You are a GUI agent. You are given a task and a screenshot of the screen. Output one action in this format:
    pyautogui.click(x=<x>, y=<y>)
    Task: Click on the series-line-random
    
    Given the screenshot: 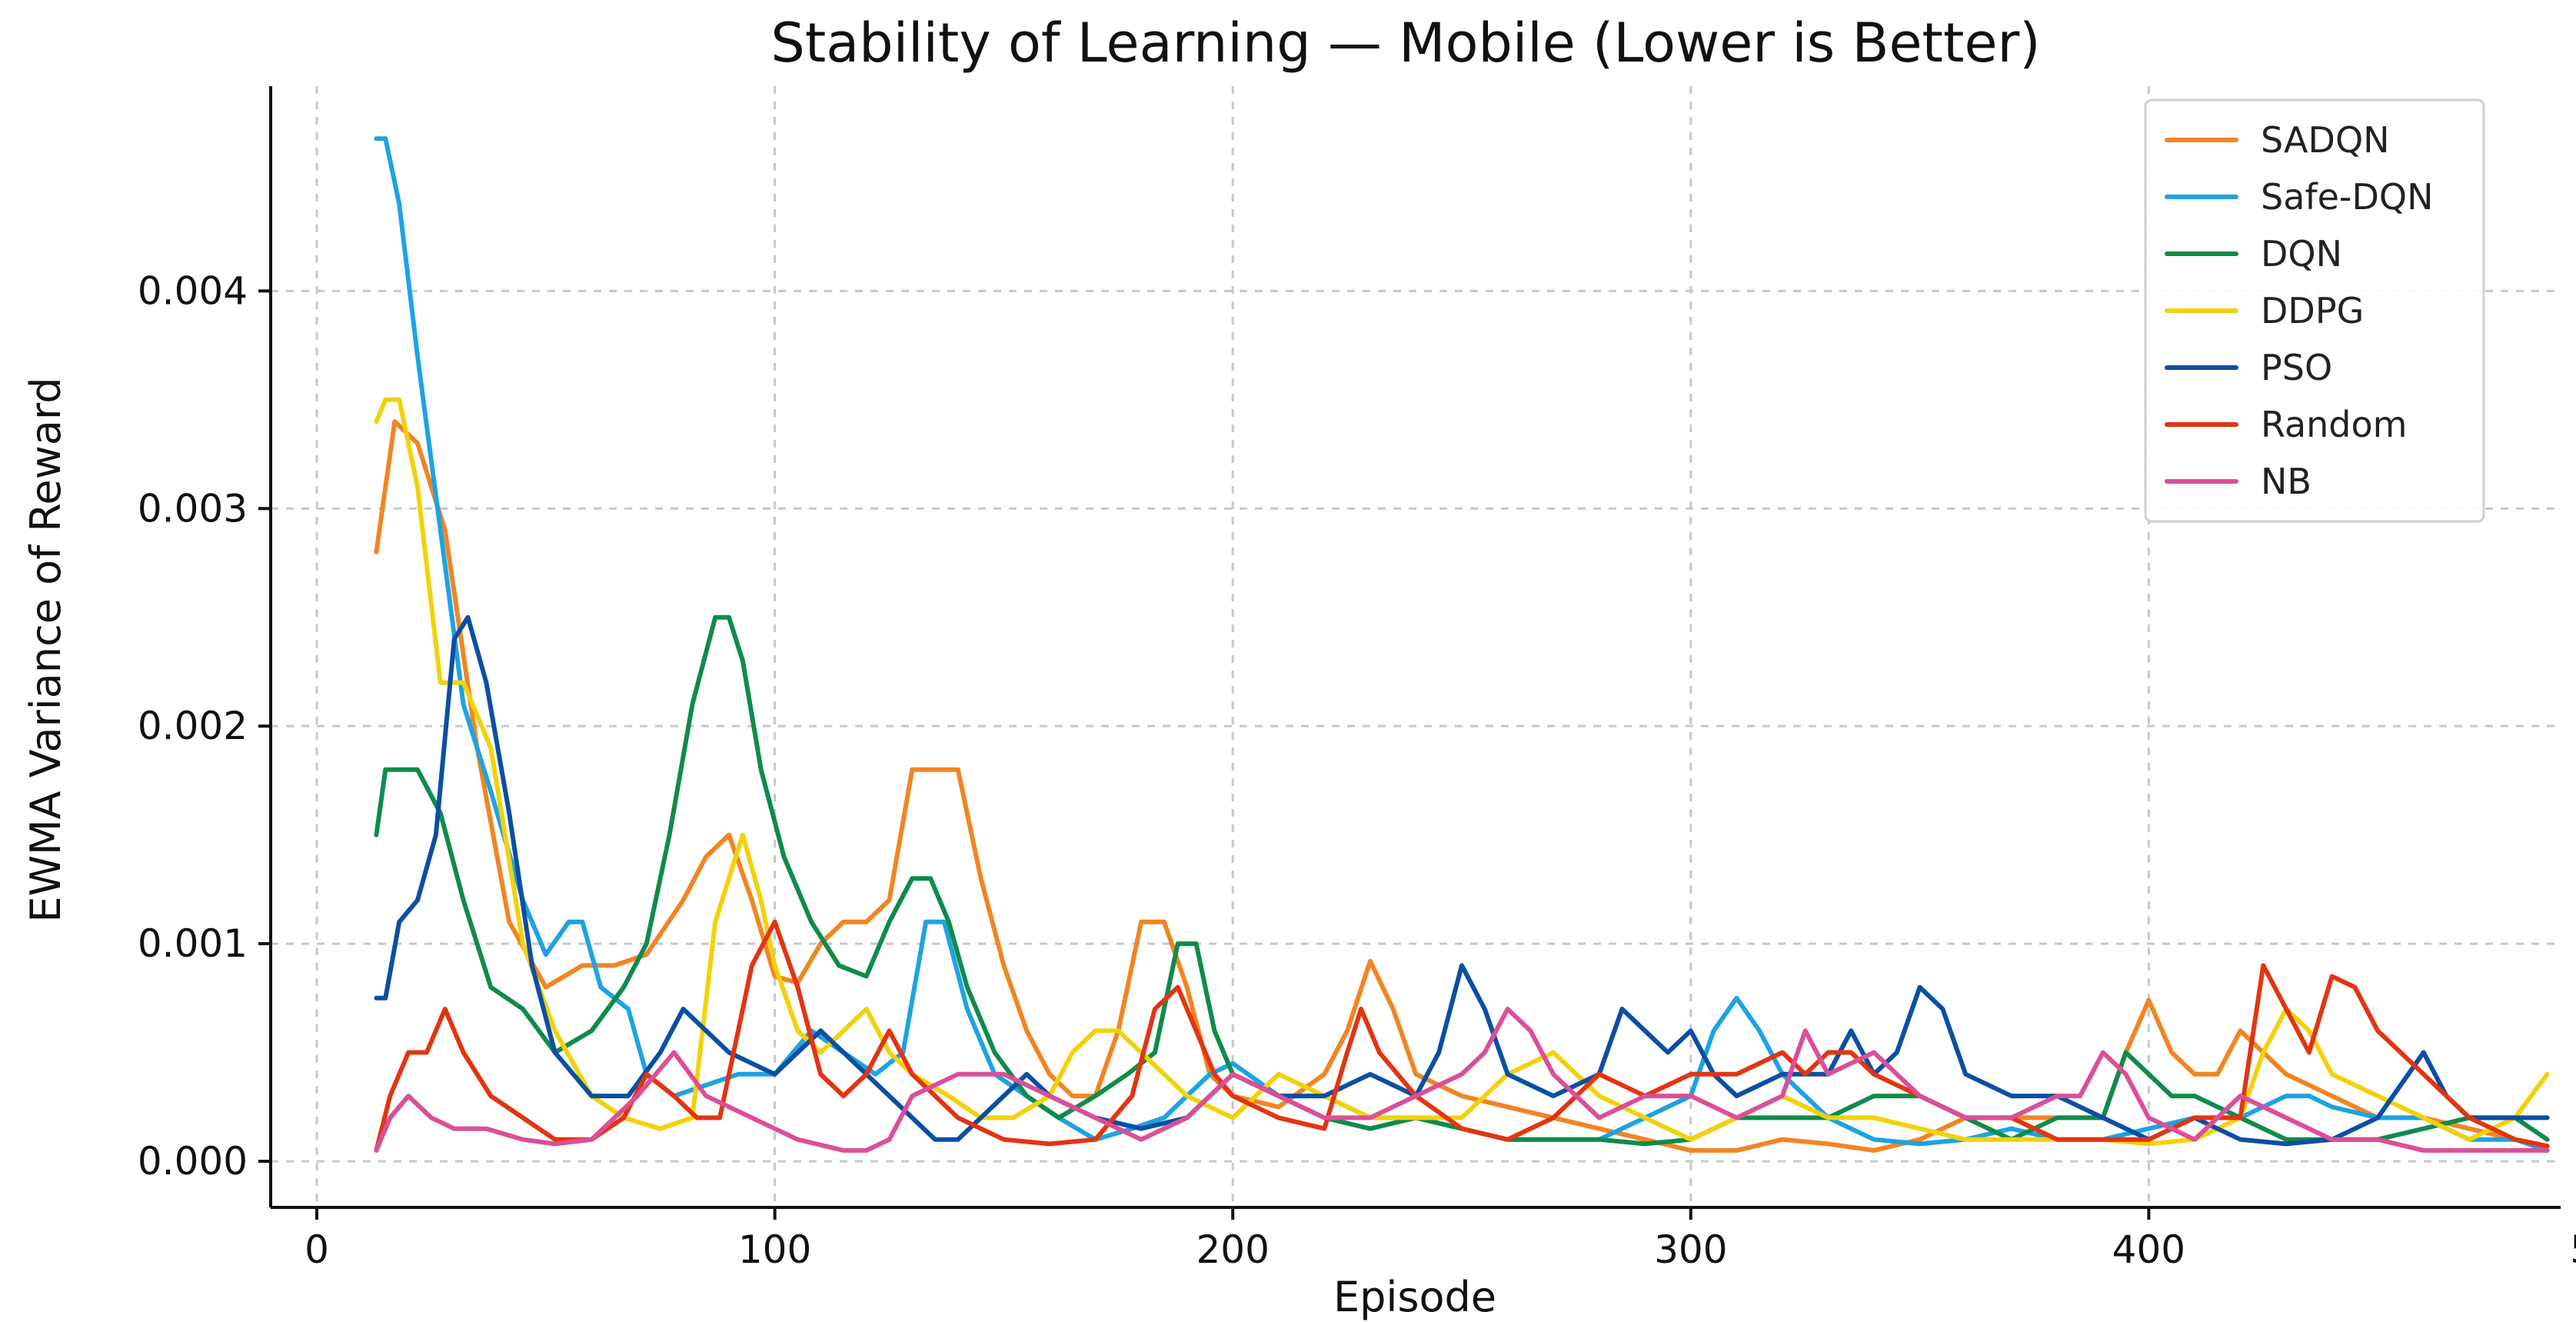 What is the action you would take?
    pyautogui.click(x=1462, y=1036)
    